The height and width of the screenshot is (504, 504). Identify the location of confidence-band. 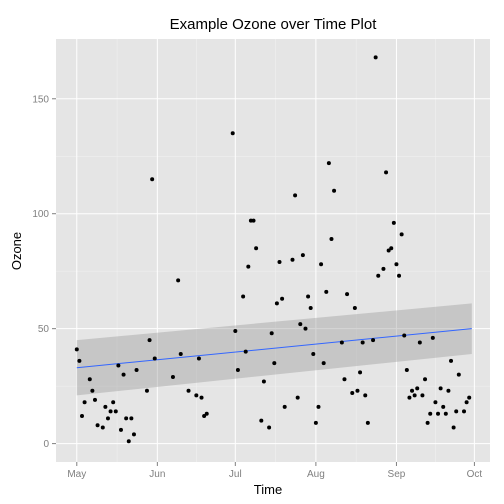
(274, 349).